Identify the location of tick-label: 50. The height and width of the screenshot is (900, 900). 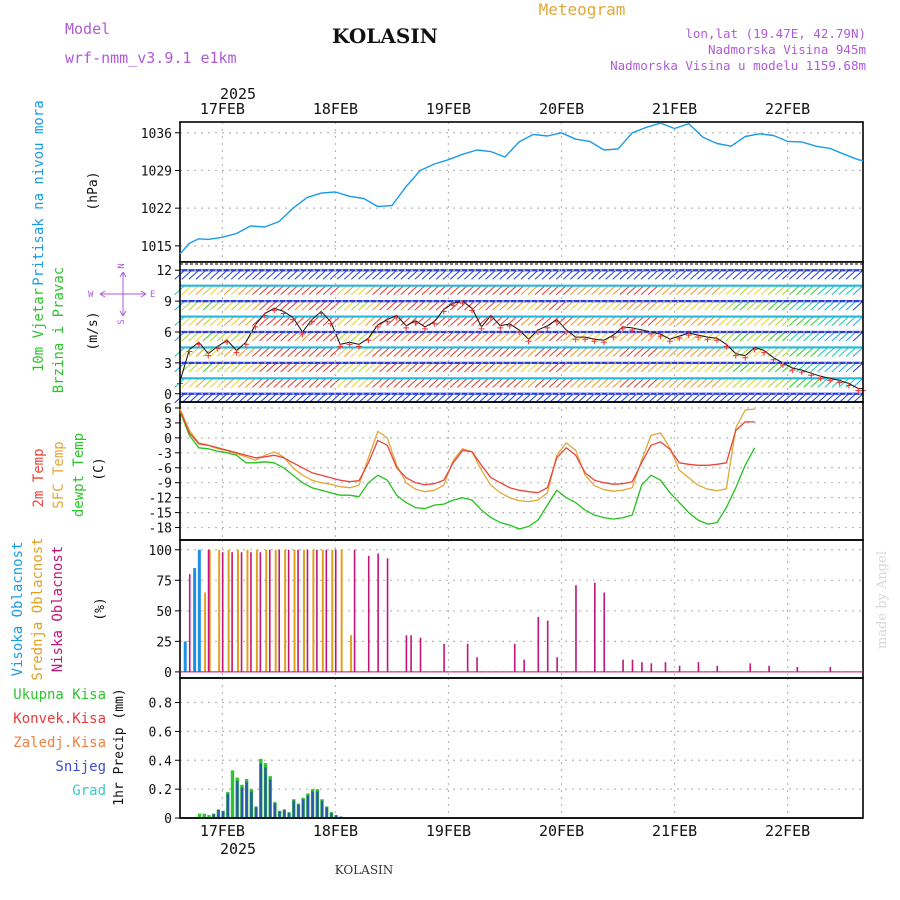
(164, 612).